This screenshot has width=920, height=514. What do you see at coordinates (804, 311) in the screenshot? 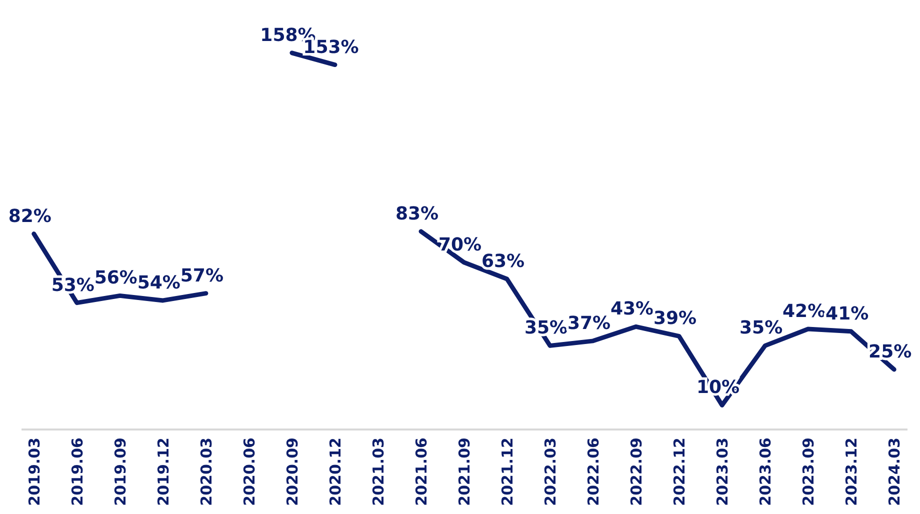
I see `data-label: 42%` at bounding box center [804, 311].